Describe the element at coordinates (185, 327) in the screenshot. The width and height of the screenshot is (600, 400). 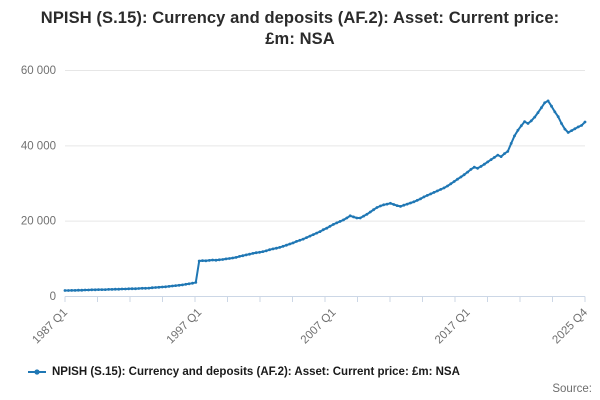
I see `svg-text: 1997 Q1` at that location.